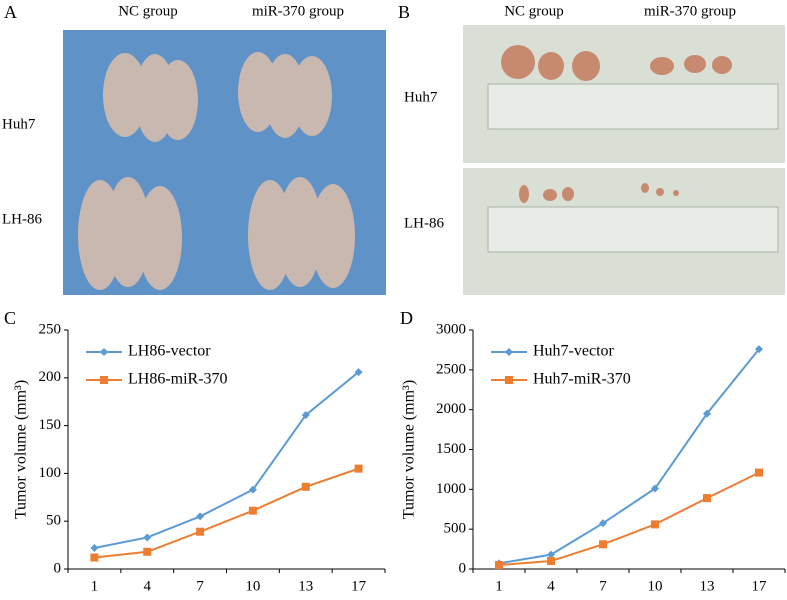 Image resolution: width=787 pixels, height=600 pixels. I want to click on y-tick-label: 3000, so click(451, 329).